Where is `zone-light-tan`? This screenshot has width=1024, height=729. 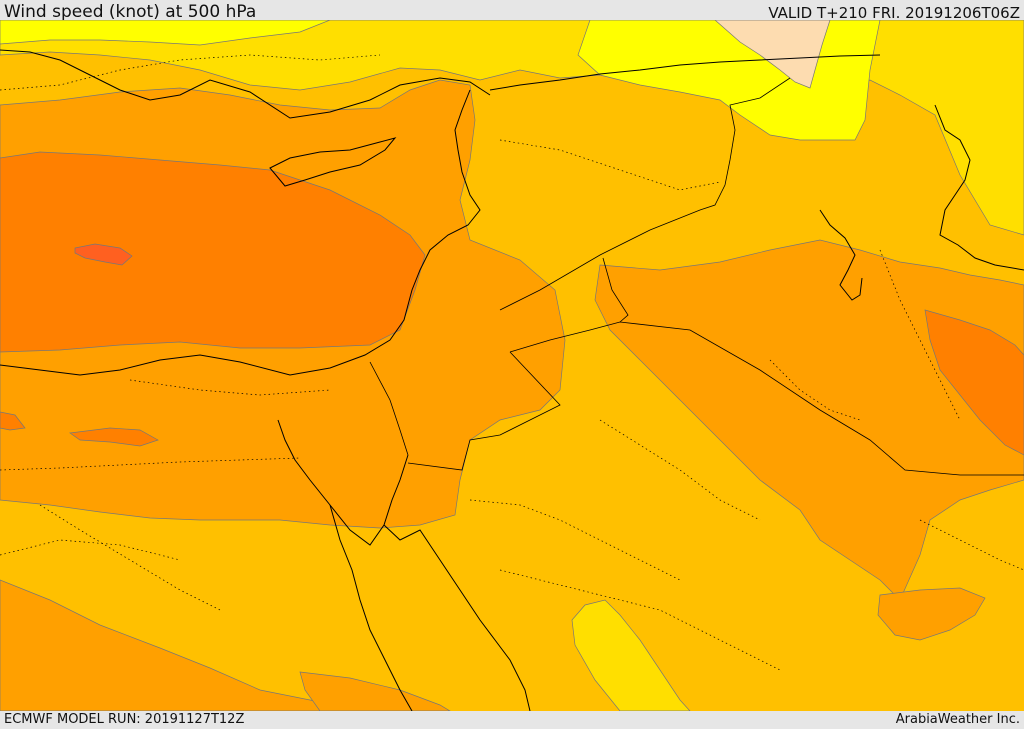 zone-light-tan is located at coordinates (772, 54).